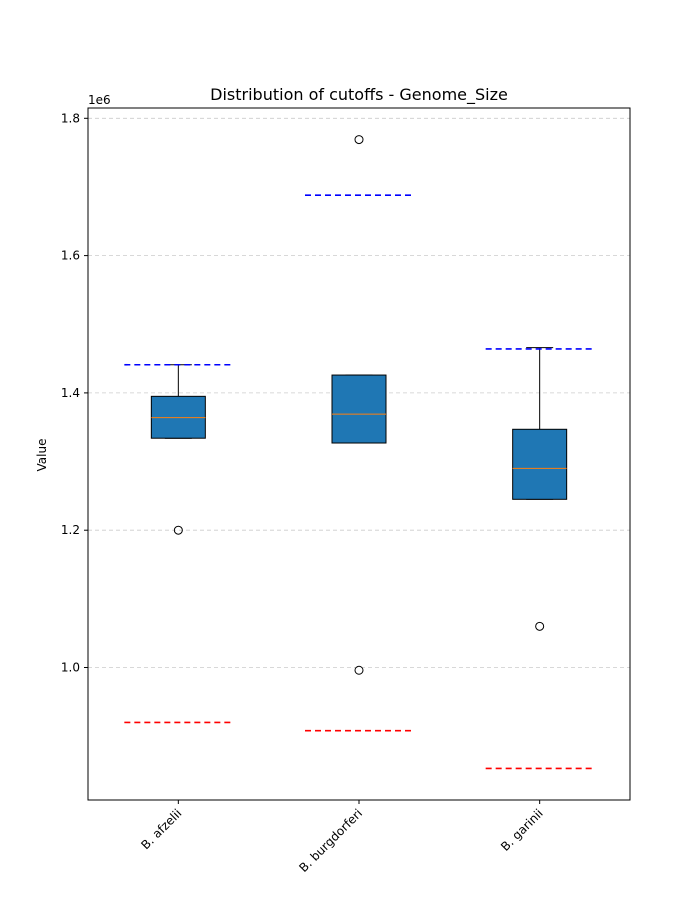 The image size is (700, 904). I want to click on y-tick-label: 1.2, so click(70, 530).